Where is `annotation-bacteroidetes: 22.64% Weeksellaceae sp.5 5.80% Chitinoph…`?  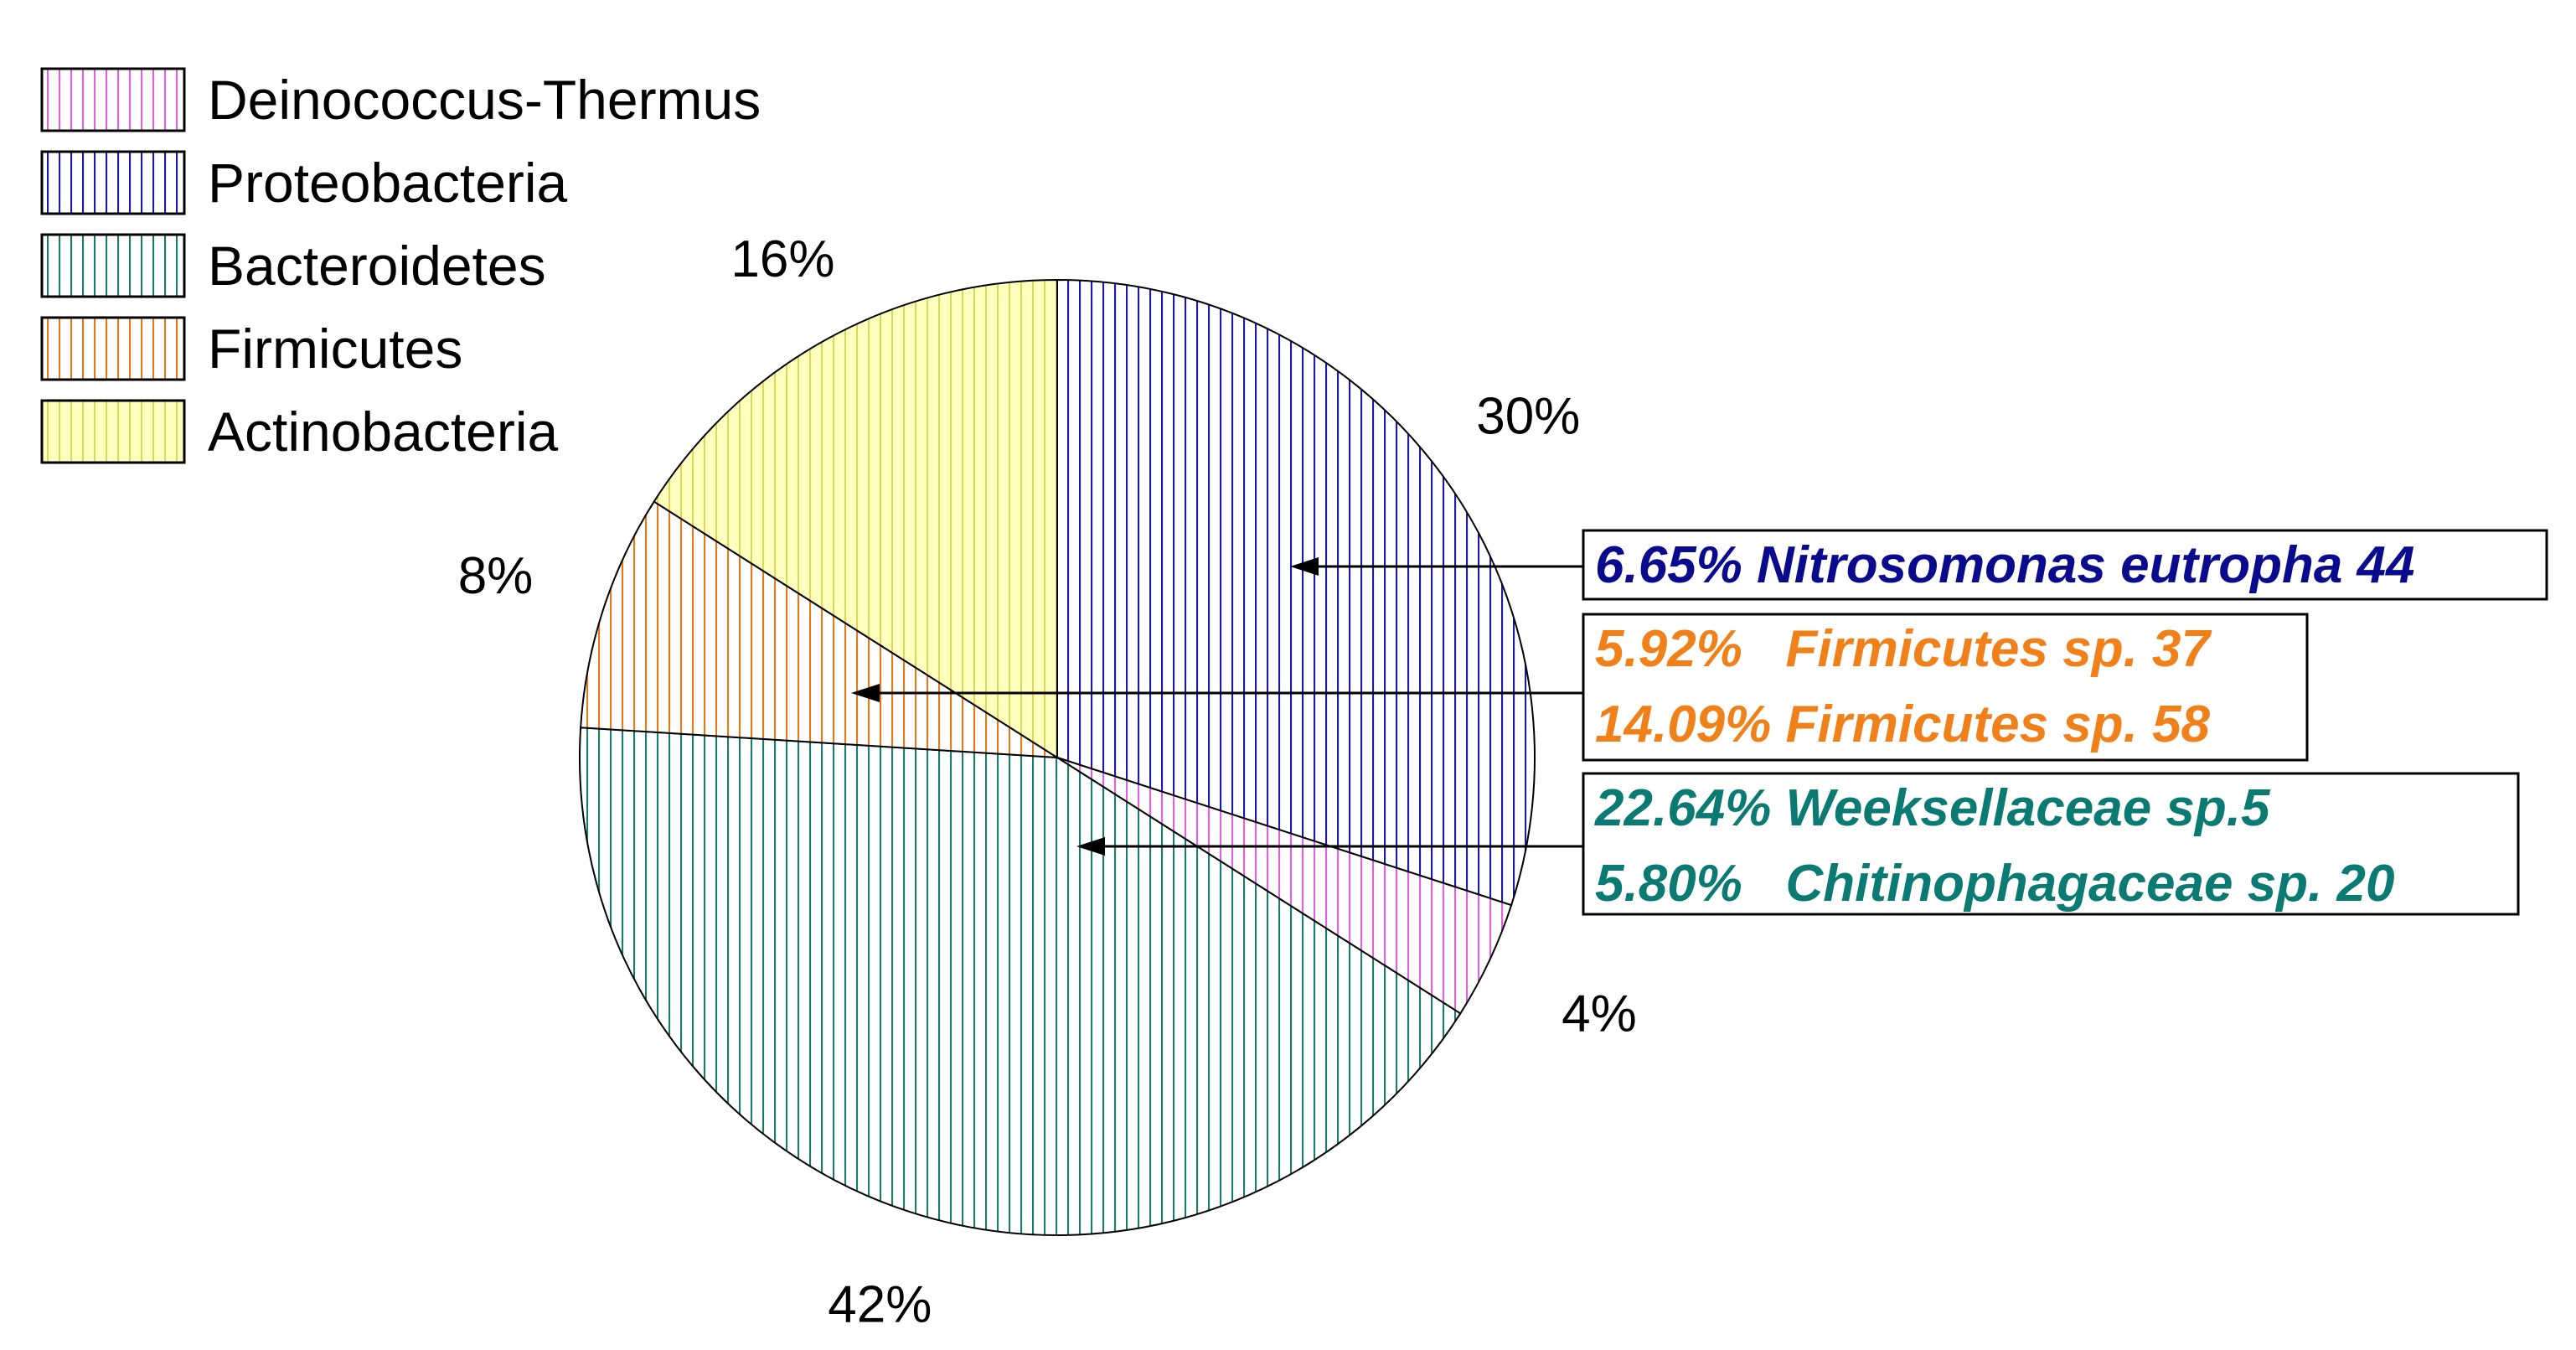
annotation-bacteroidetes: 22.64% Weeksellaceae sp.5 5.80% Chitinoph… is located at coordinates (1798, 844).